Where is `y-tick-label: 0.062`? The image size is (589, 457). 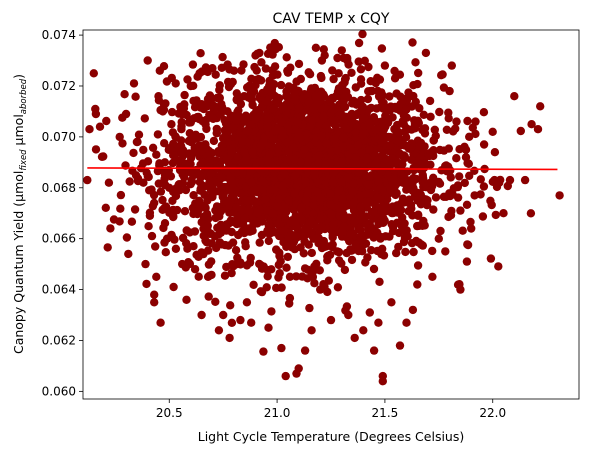 y-tick-label: 0.062 is located at coordinates (59, 340).